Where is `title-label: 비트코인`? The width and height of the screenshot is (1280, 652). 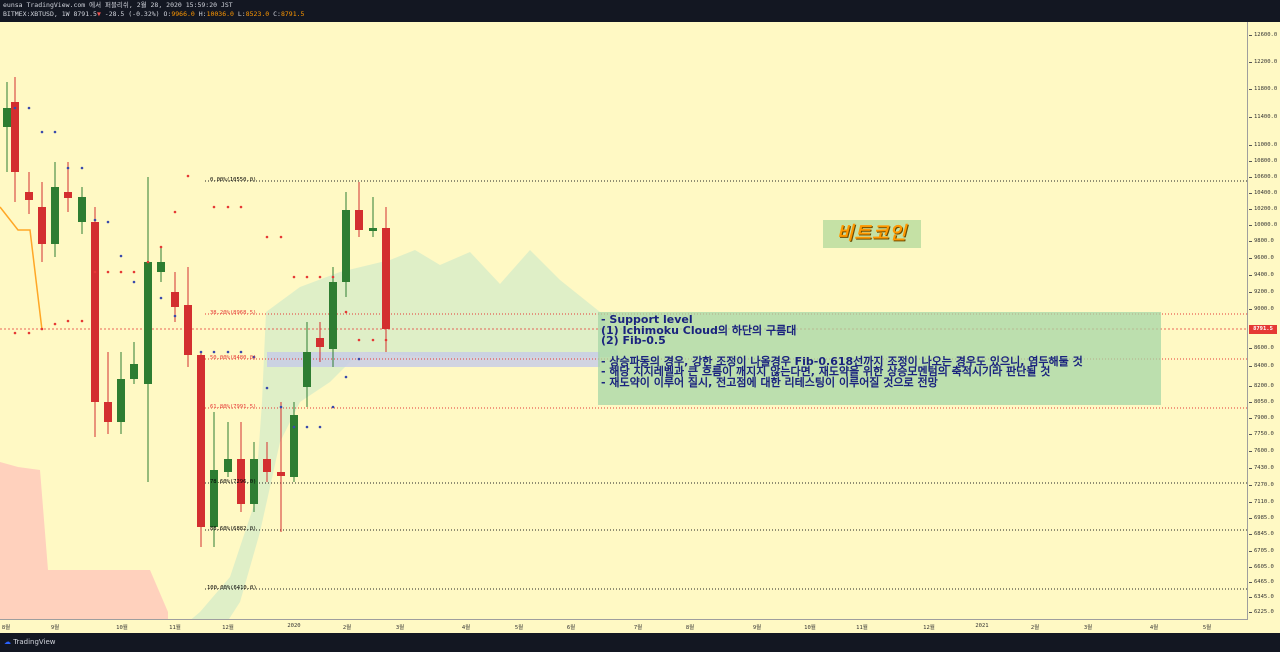 title-label: 비트코인 is located at coordinates (872, 234).